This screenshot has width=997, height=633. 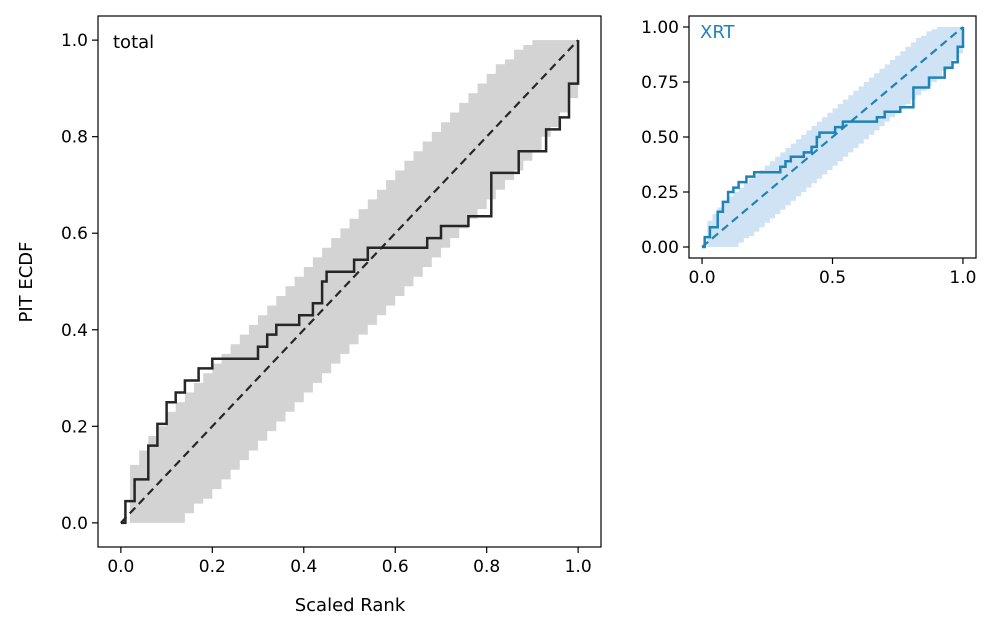 What do you see at coordinates (74, 524) in the screenshot?
I see `y-tick-label: 0.0` at bounding box center [74, 524].